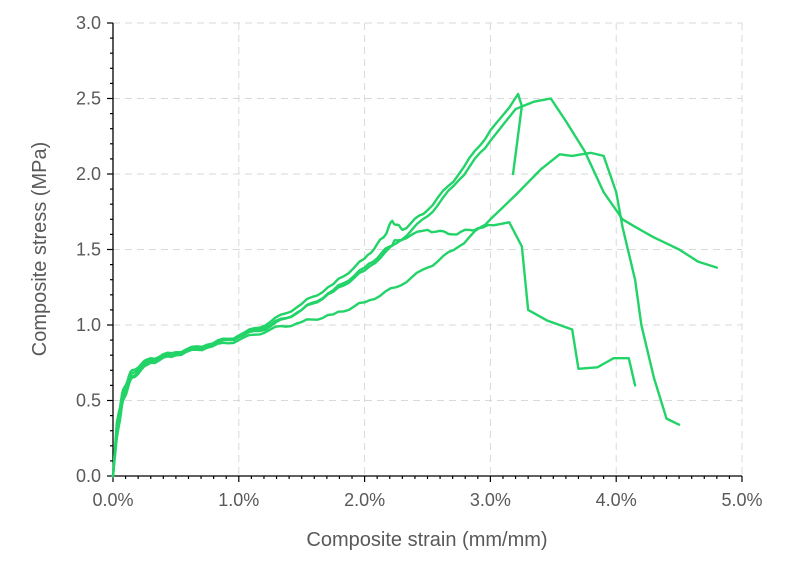 This screenshot has width=792, height=576. What do you see at coordinates (88, 325) in the screenshot?
I see `y-tick-label: 1.0` at bounding box center [88, 325].